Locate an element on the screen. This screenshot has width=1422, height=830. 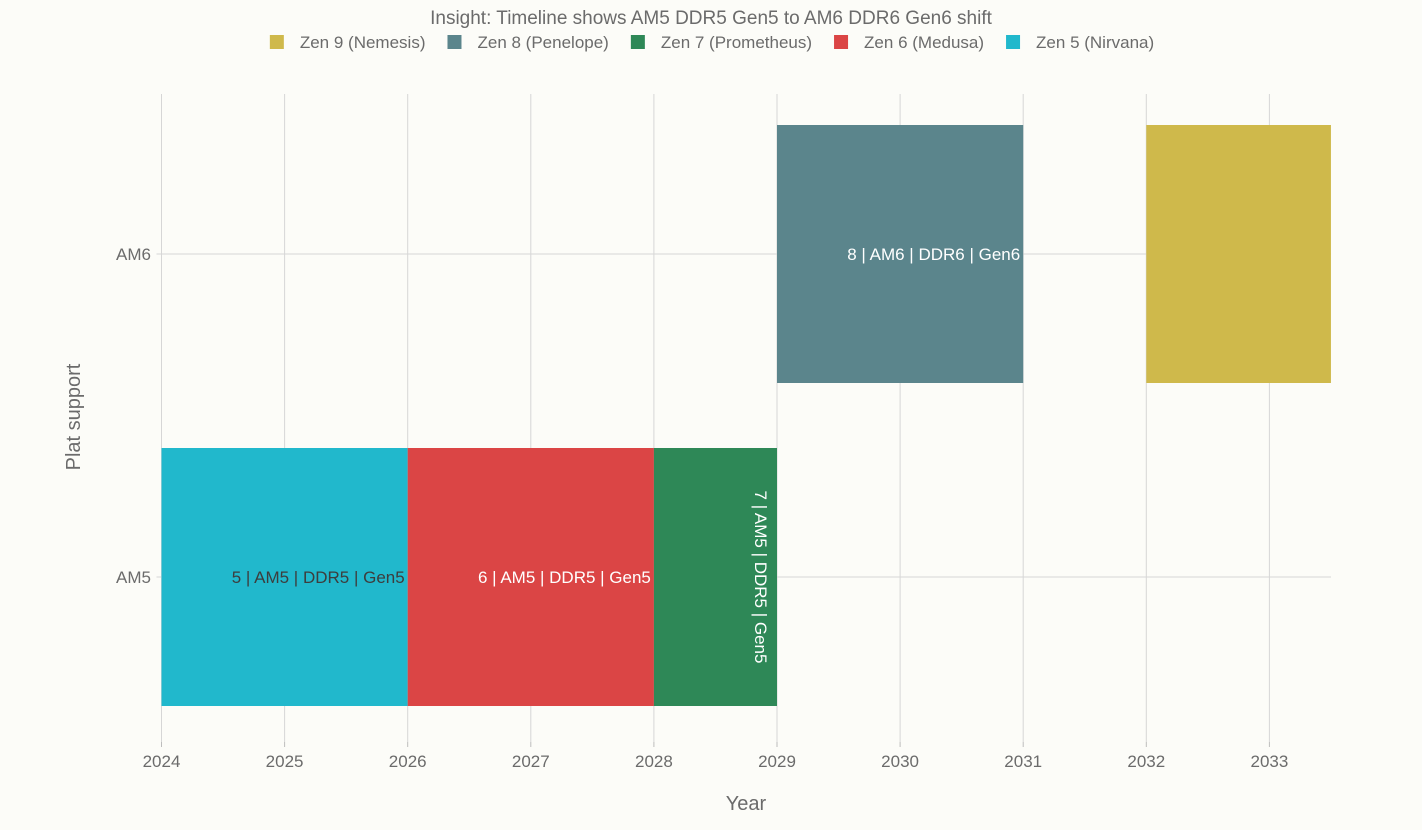
legend-label-zen-8-penelope: Zen 8 (Penelope) is located at coordinates (542, 42).